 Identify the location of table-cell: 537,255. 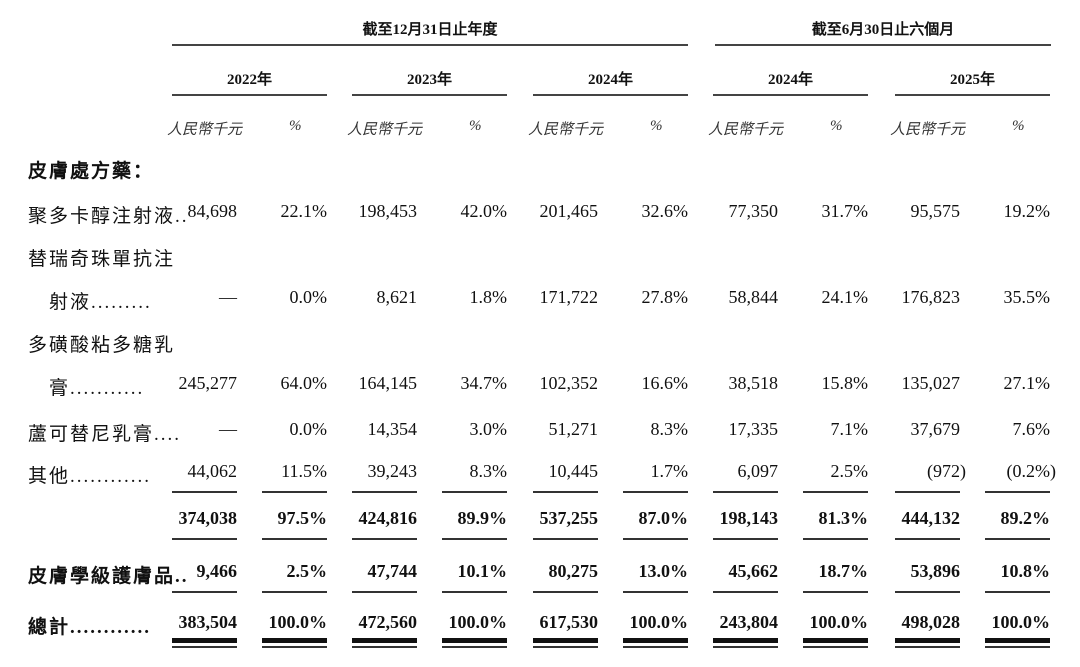
(569, 518).